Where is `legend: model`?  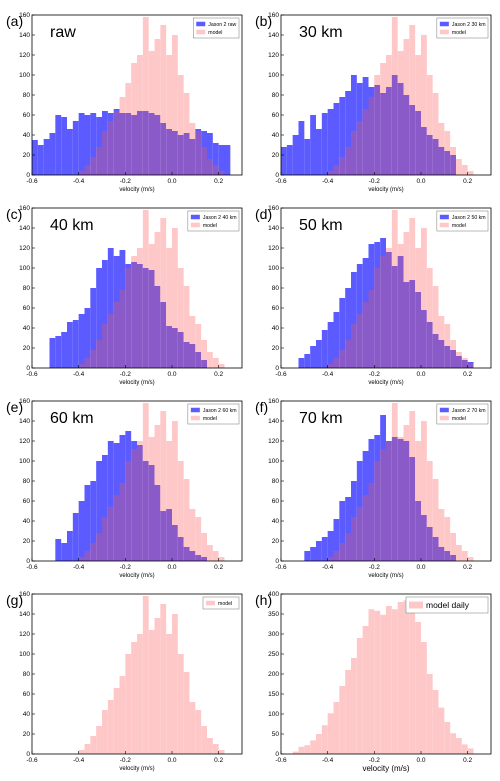
legend: model is located at coordinates (221, 603).